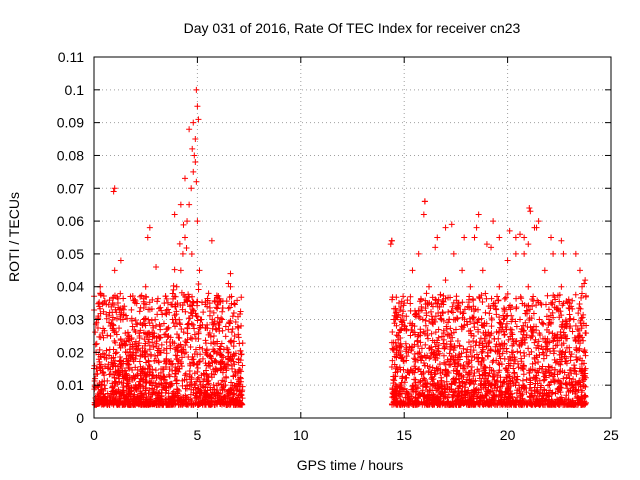 This screenshot has height=480, width=640. I want to click on x-tick-label: 5, so click(198, 435).